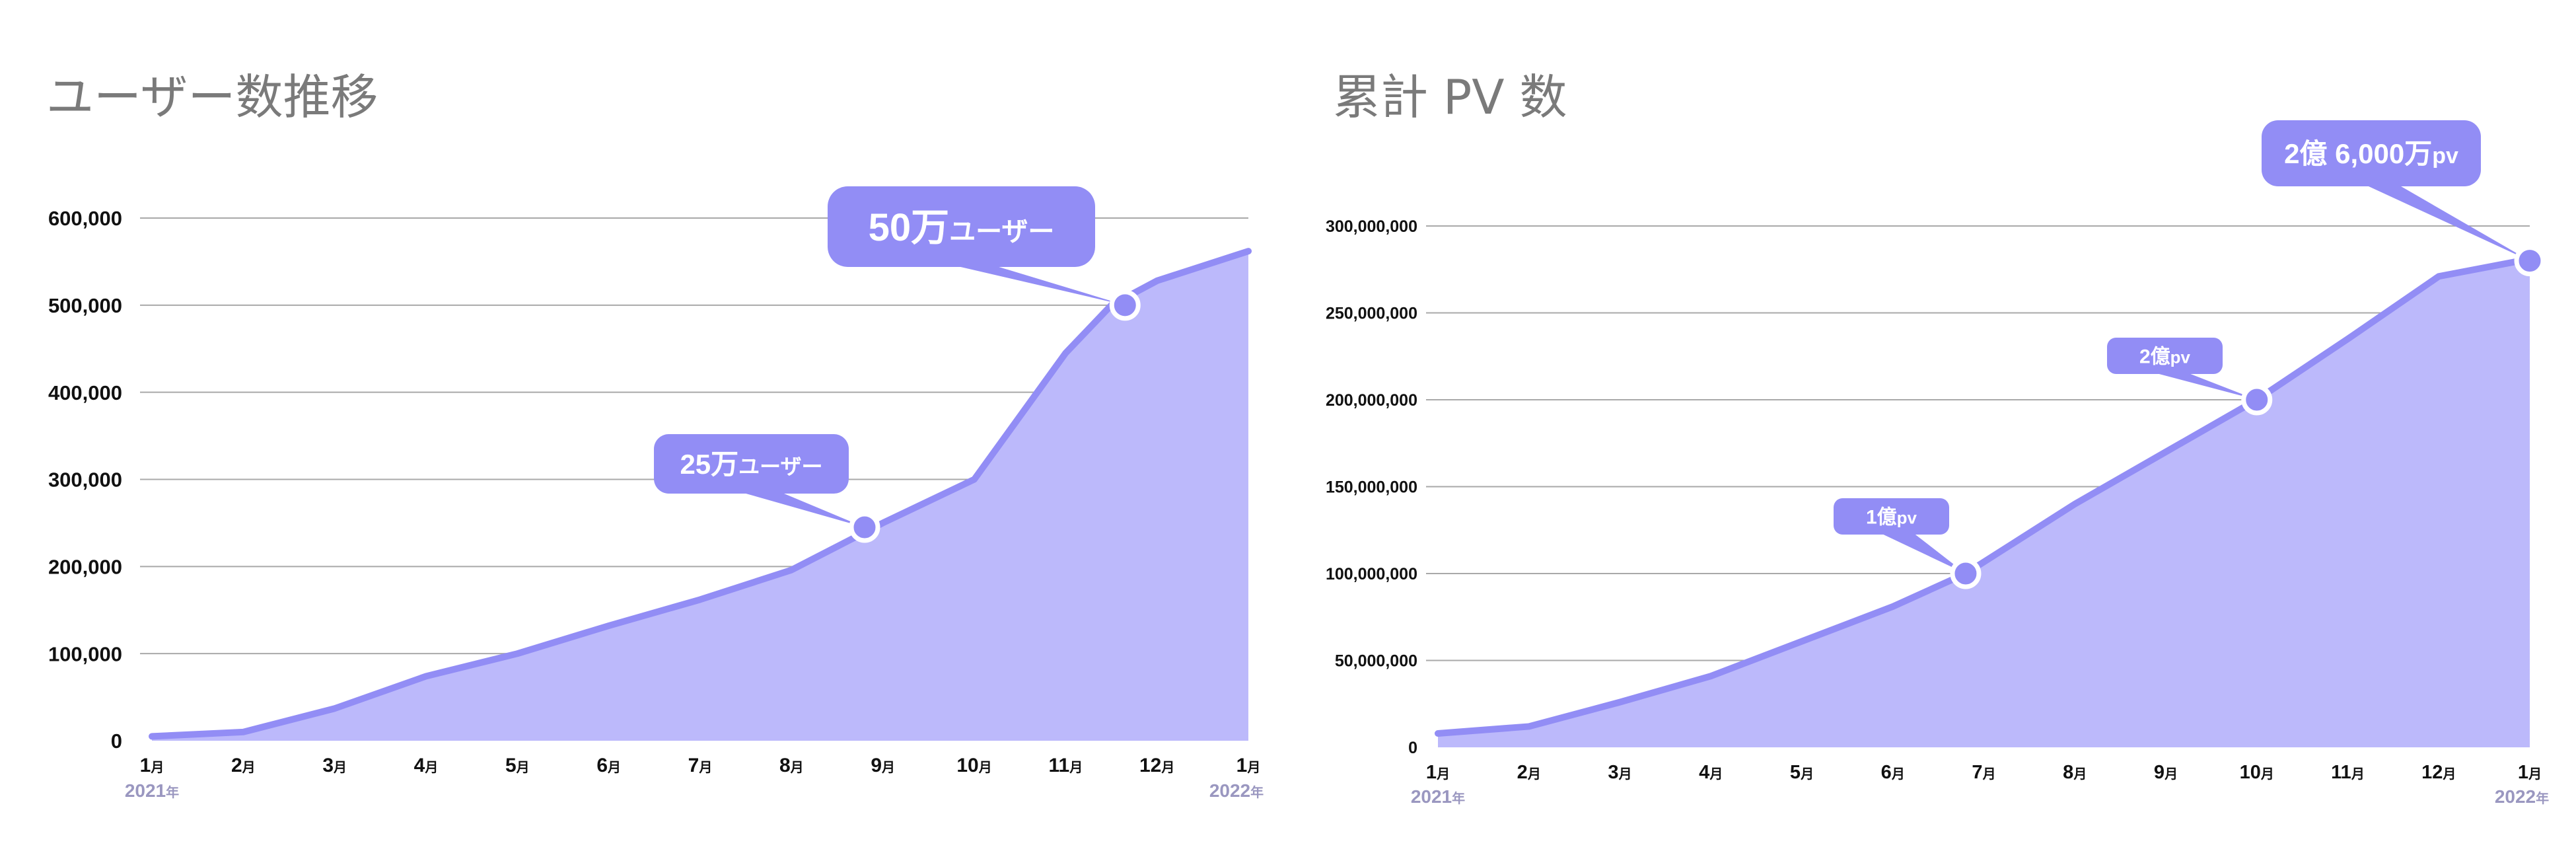 Image resolution: width=2576 pixels, height=859 pixels. What do you see at coordinates (2257, 772) in the screenshot?
I see `pv-x-tick-label: 10月` at bounding box center [2257, 772].